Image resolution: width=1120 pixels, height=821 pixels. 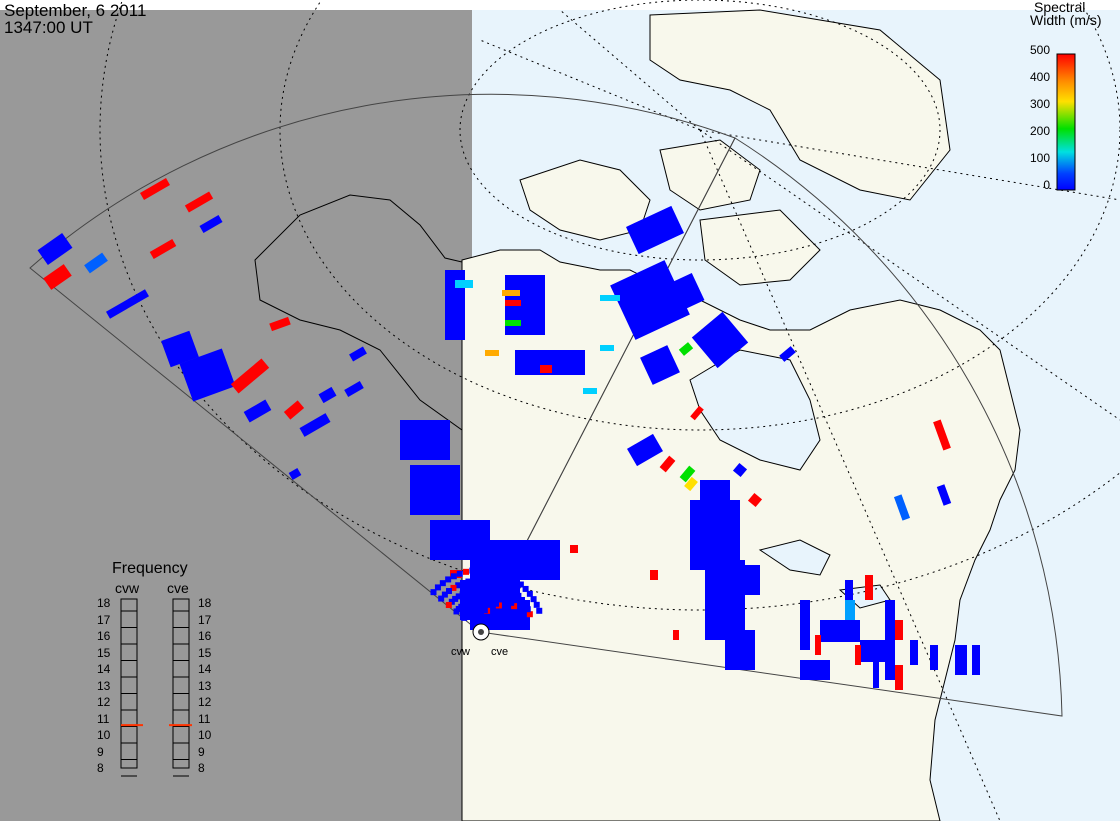 I want to click on frequency-tick-label: 15, so click(x=104, y=652).